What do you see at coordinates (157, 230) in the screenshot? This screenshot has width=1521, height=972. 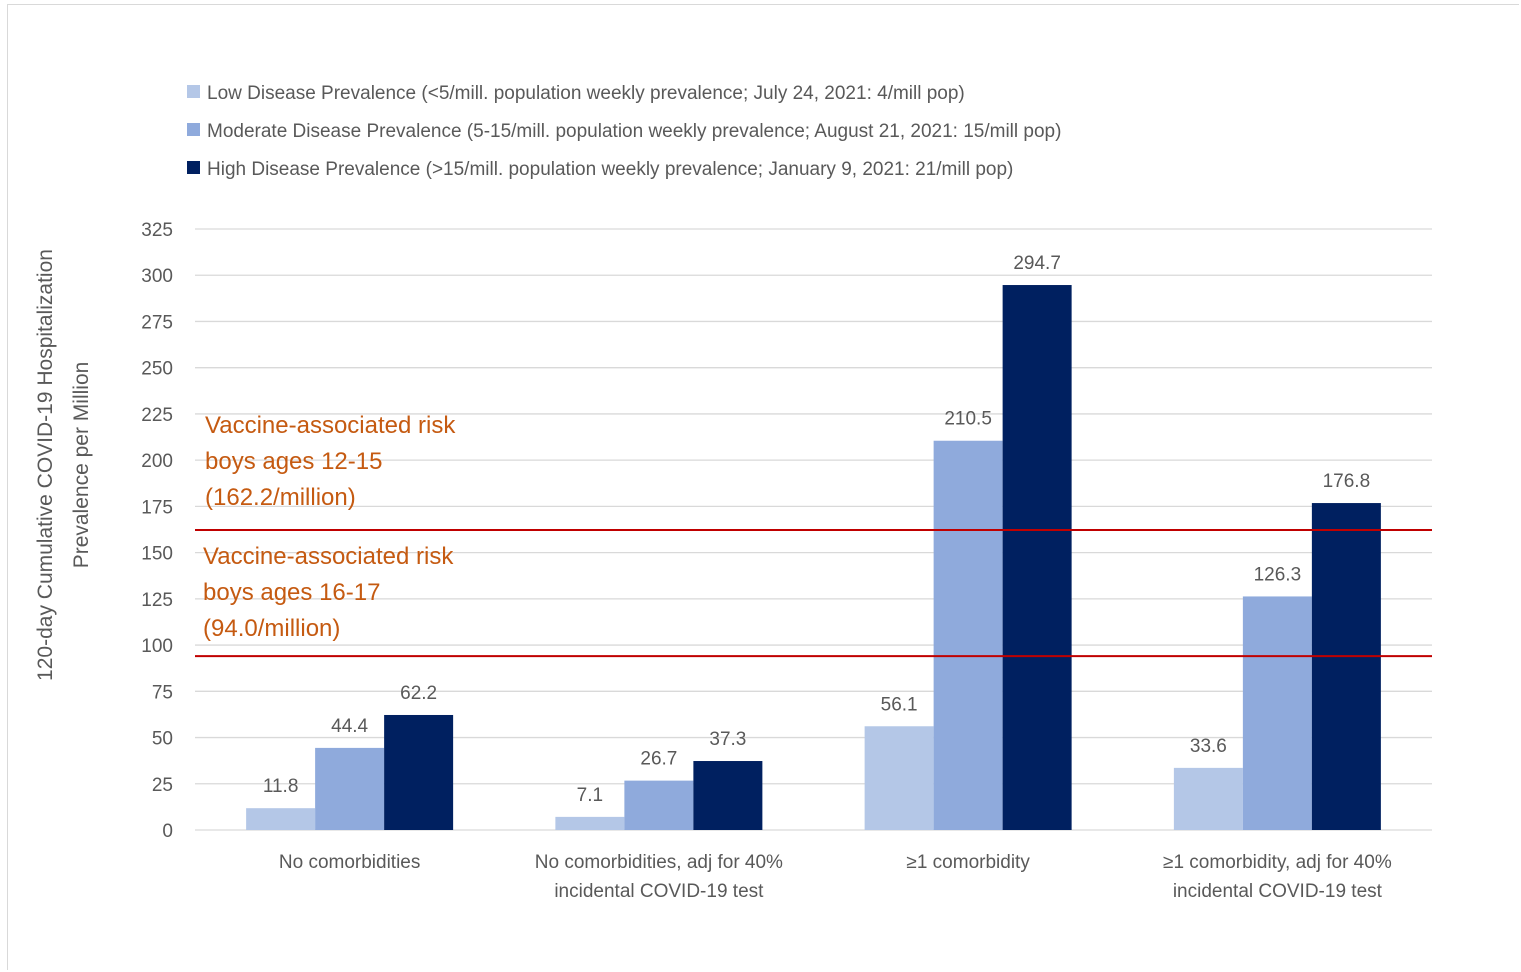 I see `y-tick-label: 325` at bounding box center [157, 230].